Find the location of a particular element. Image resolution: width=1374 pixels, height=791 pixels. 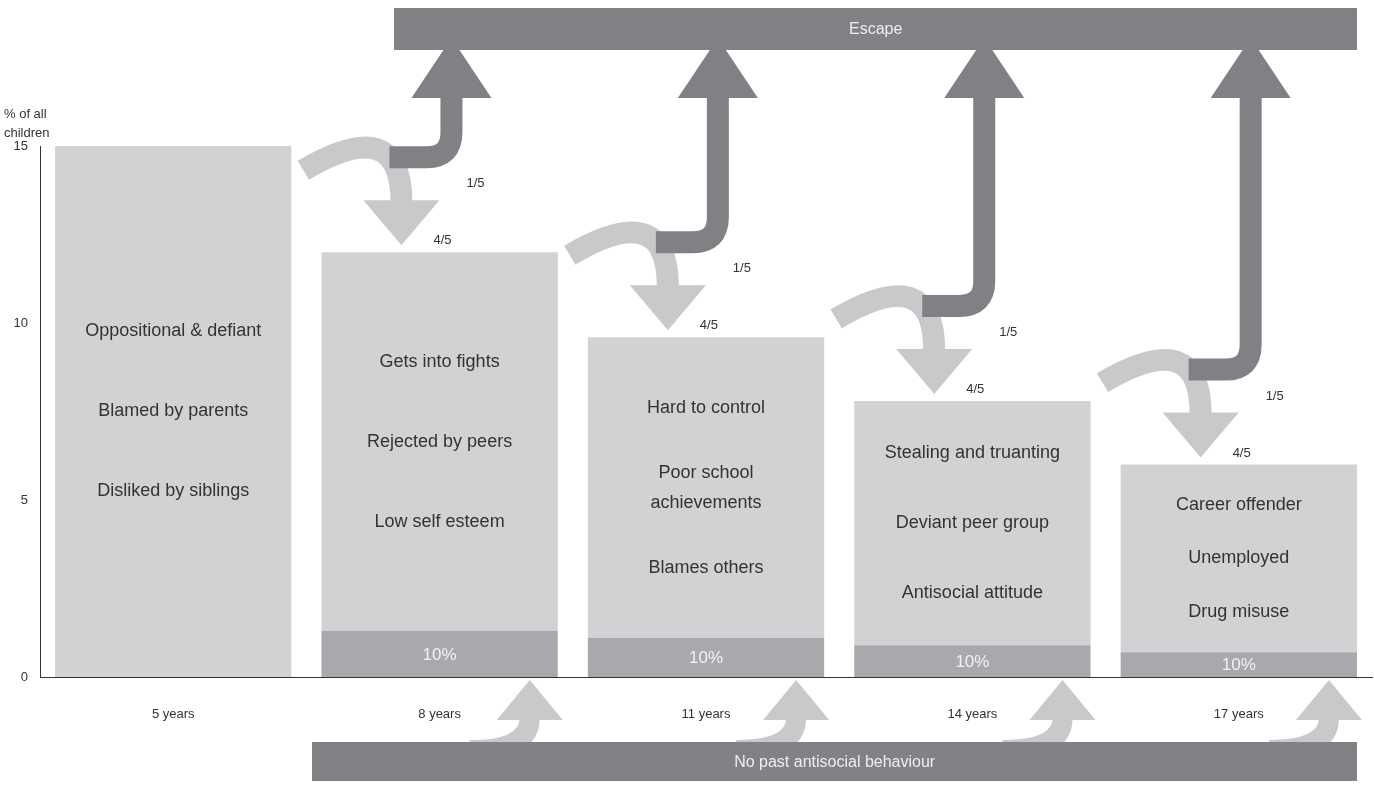

x-tick-label: 17 years is located at coordinates (1239, 714).